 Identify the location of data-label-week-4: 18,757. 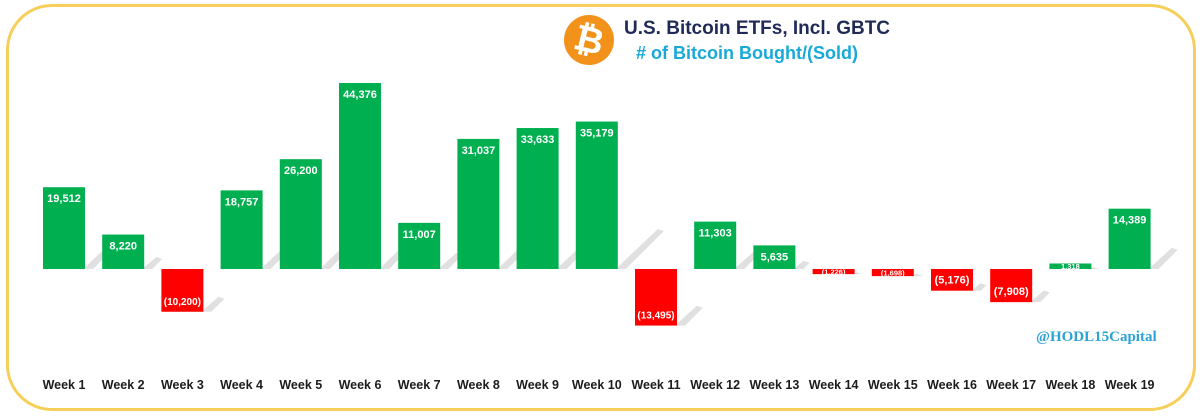
(242, 202).